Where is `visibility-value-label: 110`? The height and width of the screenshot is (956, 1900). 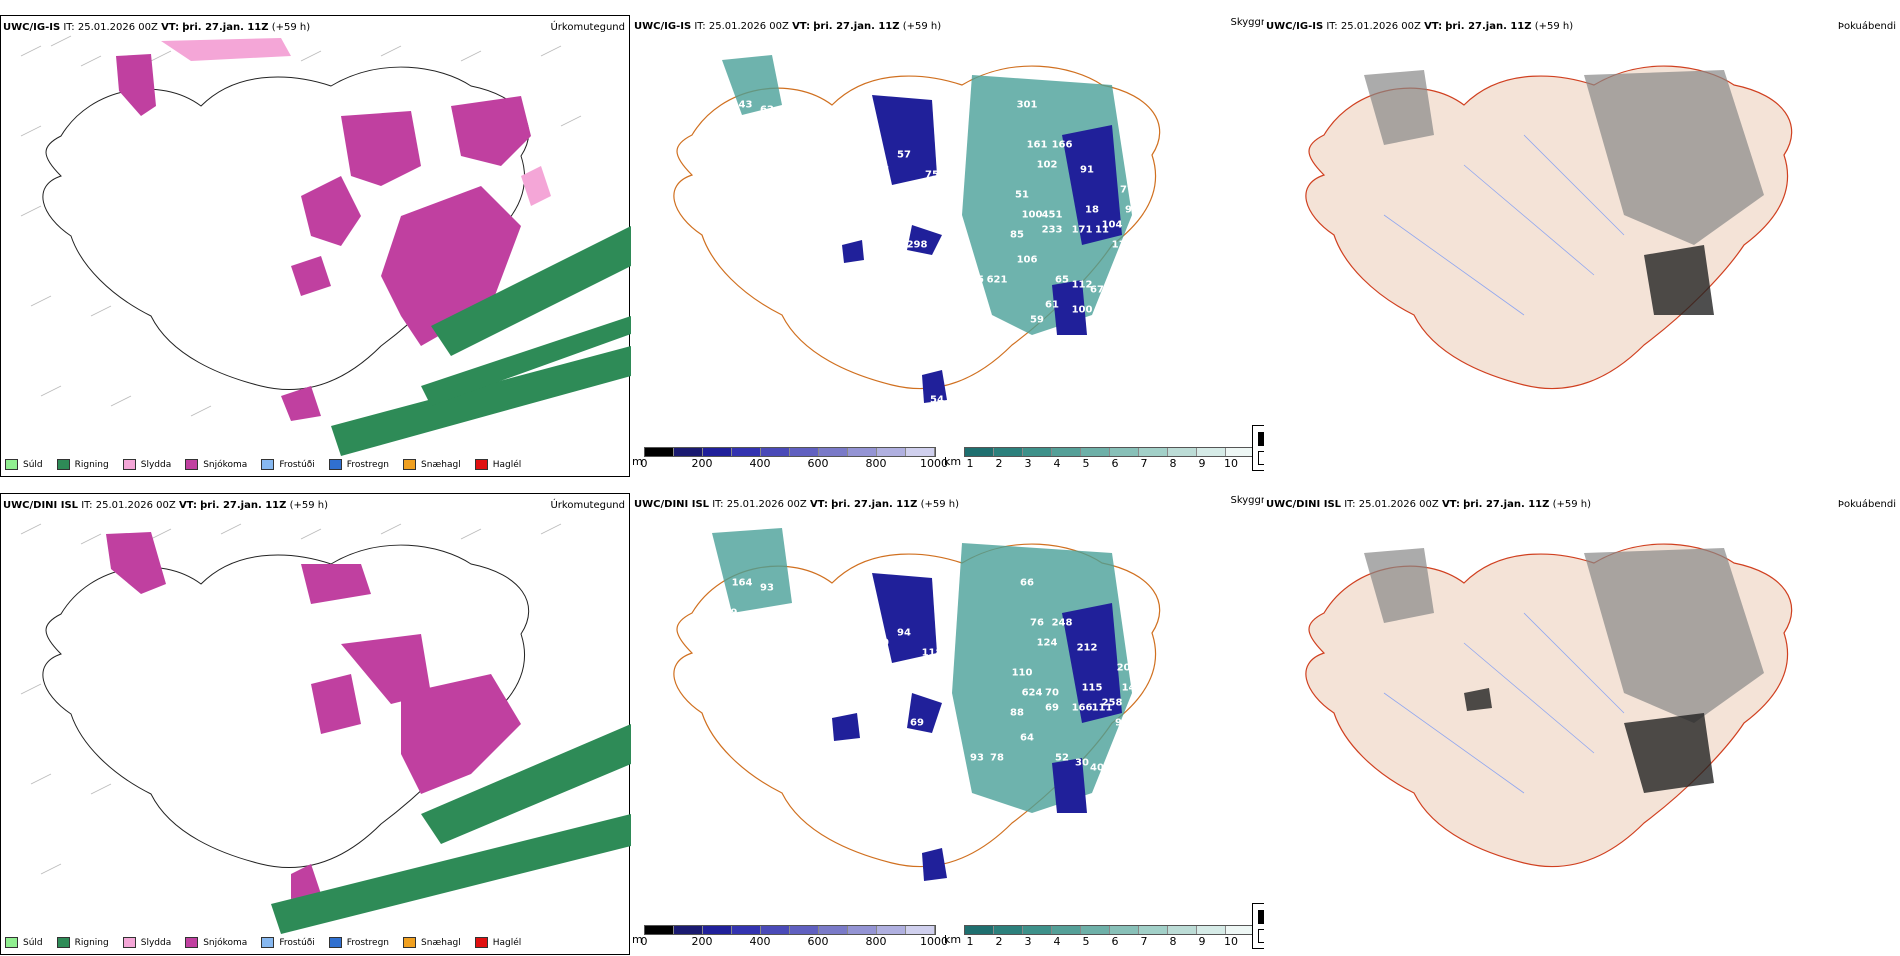 visibility-value-label: 110 is located at coordinates (927, 758).